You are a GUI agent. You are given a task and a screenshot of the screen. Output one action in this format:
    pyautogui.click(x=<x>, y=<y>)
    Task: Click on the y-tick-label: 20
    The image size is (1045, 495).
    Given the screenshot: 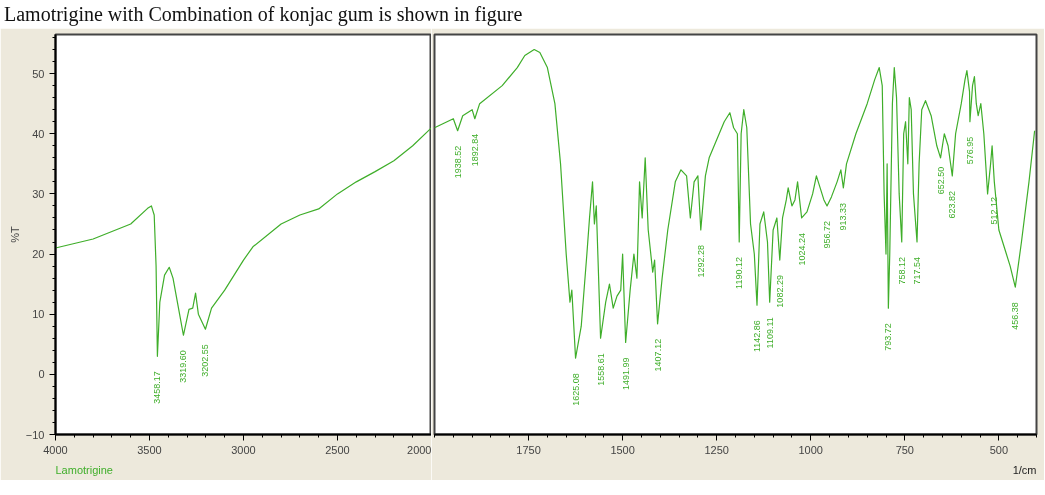 What is the action you would take?
    pyautogui.click(x=38, y=254)
    